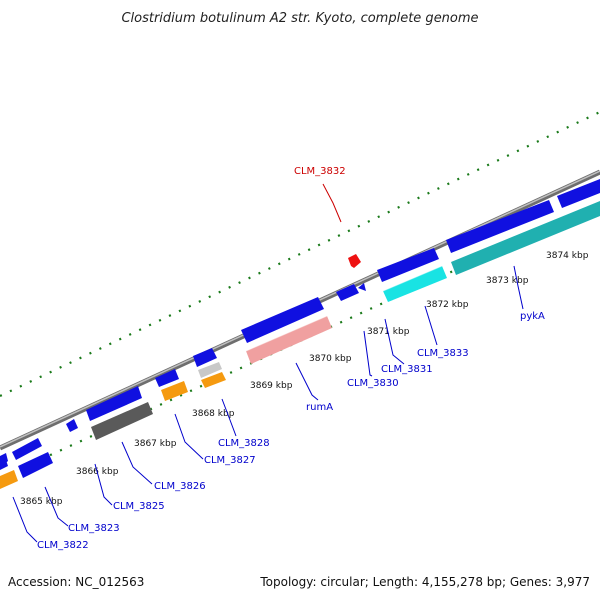  I want to click on gene-label-clm3823: CLM_3823, so click(94, 528).